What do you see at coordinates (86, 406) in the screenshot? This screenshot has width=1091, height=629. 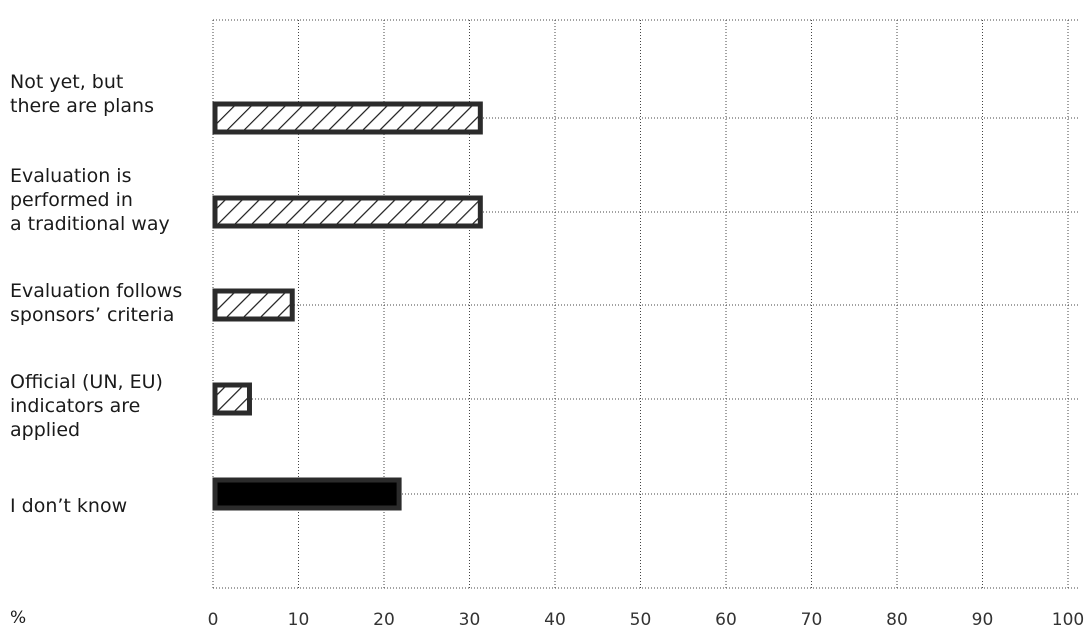 I see `category-label: Official (UN, EU) indicators are applied` at bounding box center [86, 406].